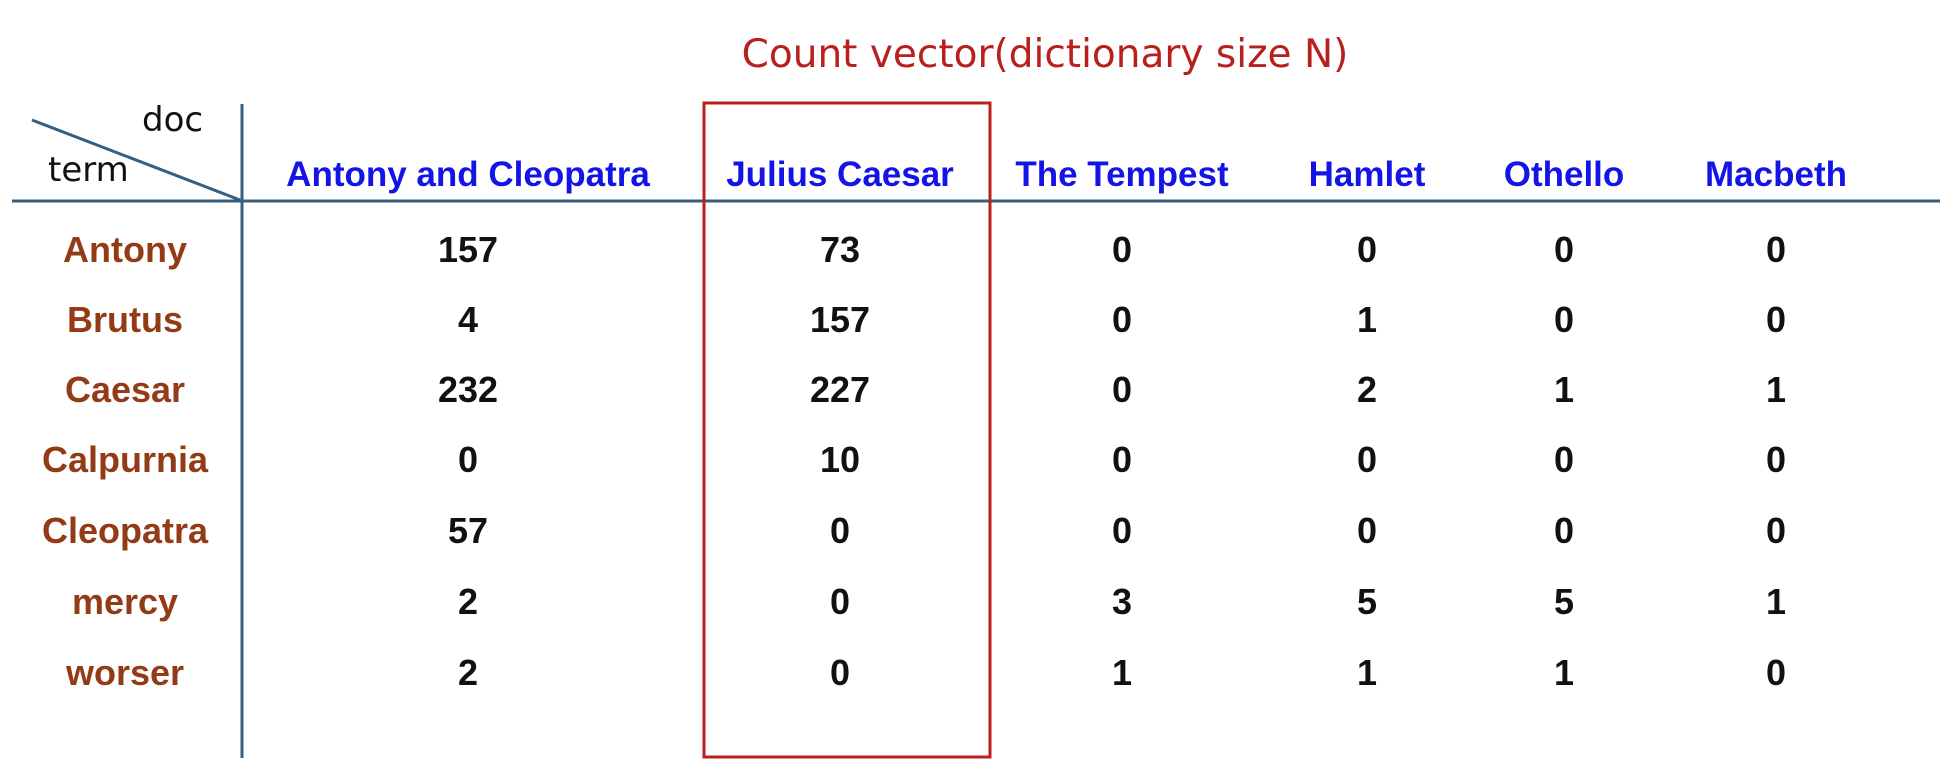  What do you see at coordinates (1776, 174) in the screenshot?
I see `column-header-macbeth: Macbeth` at bounding box center [1776, 174].